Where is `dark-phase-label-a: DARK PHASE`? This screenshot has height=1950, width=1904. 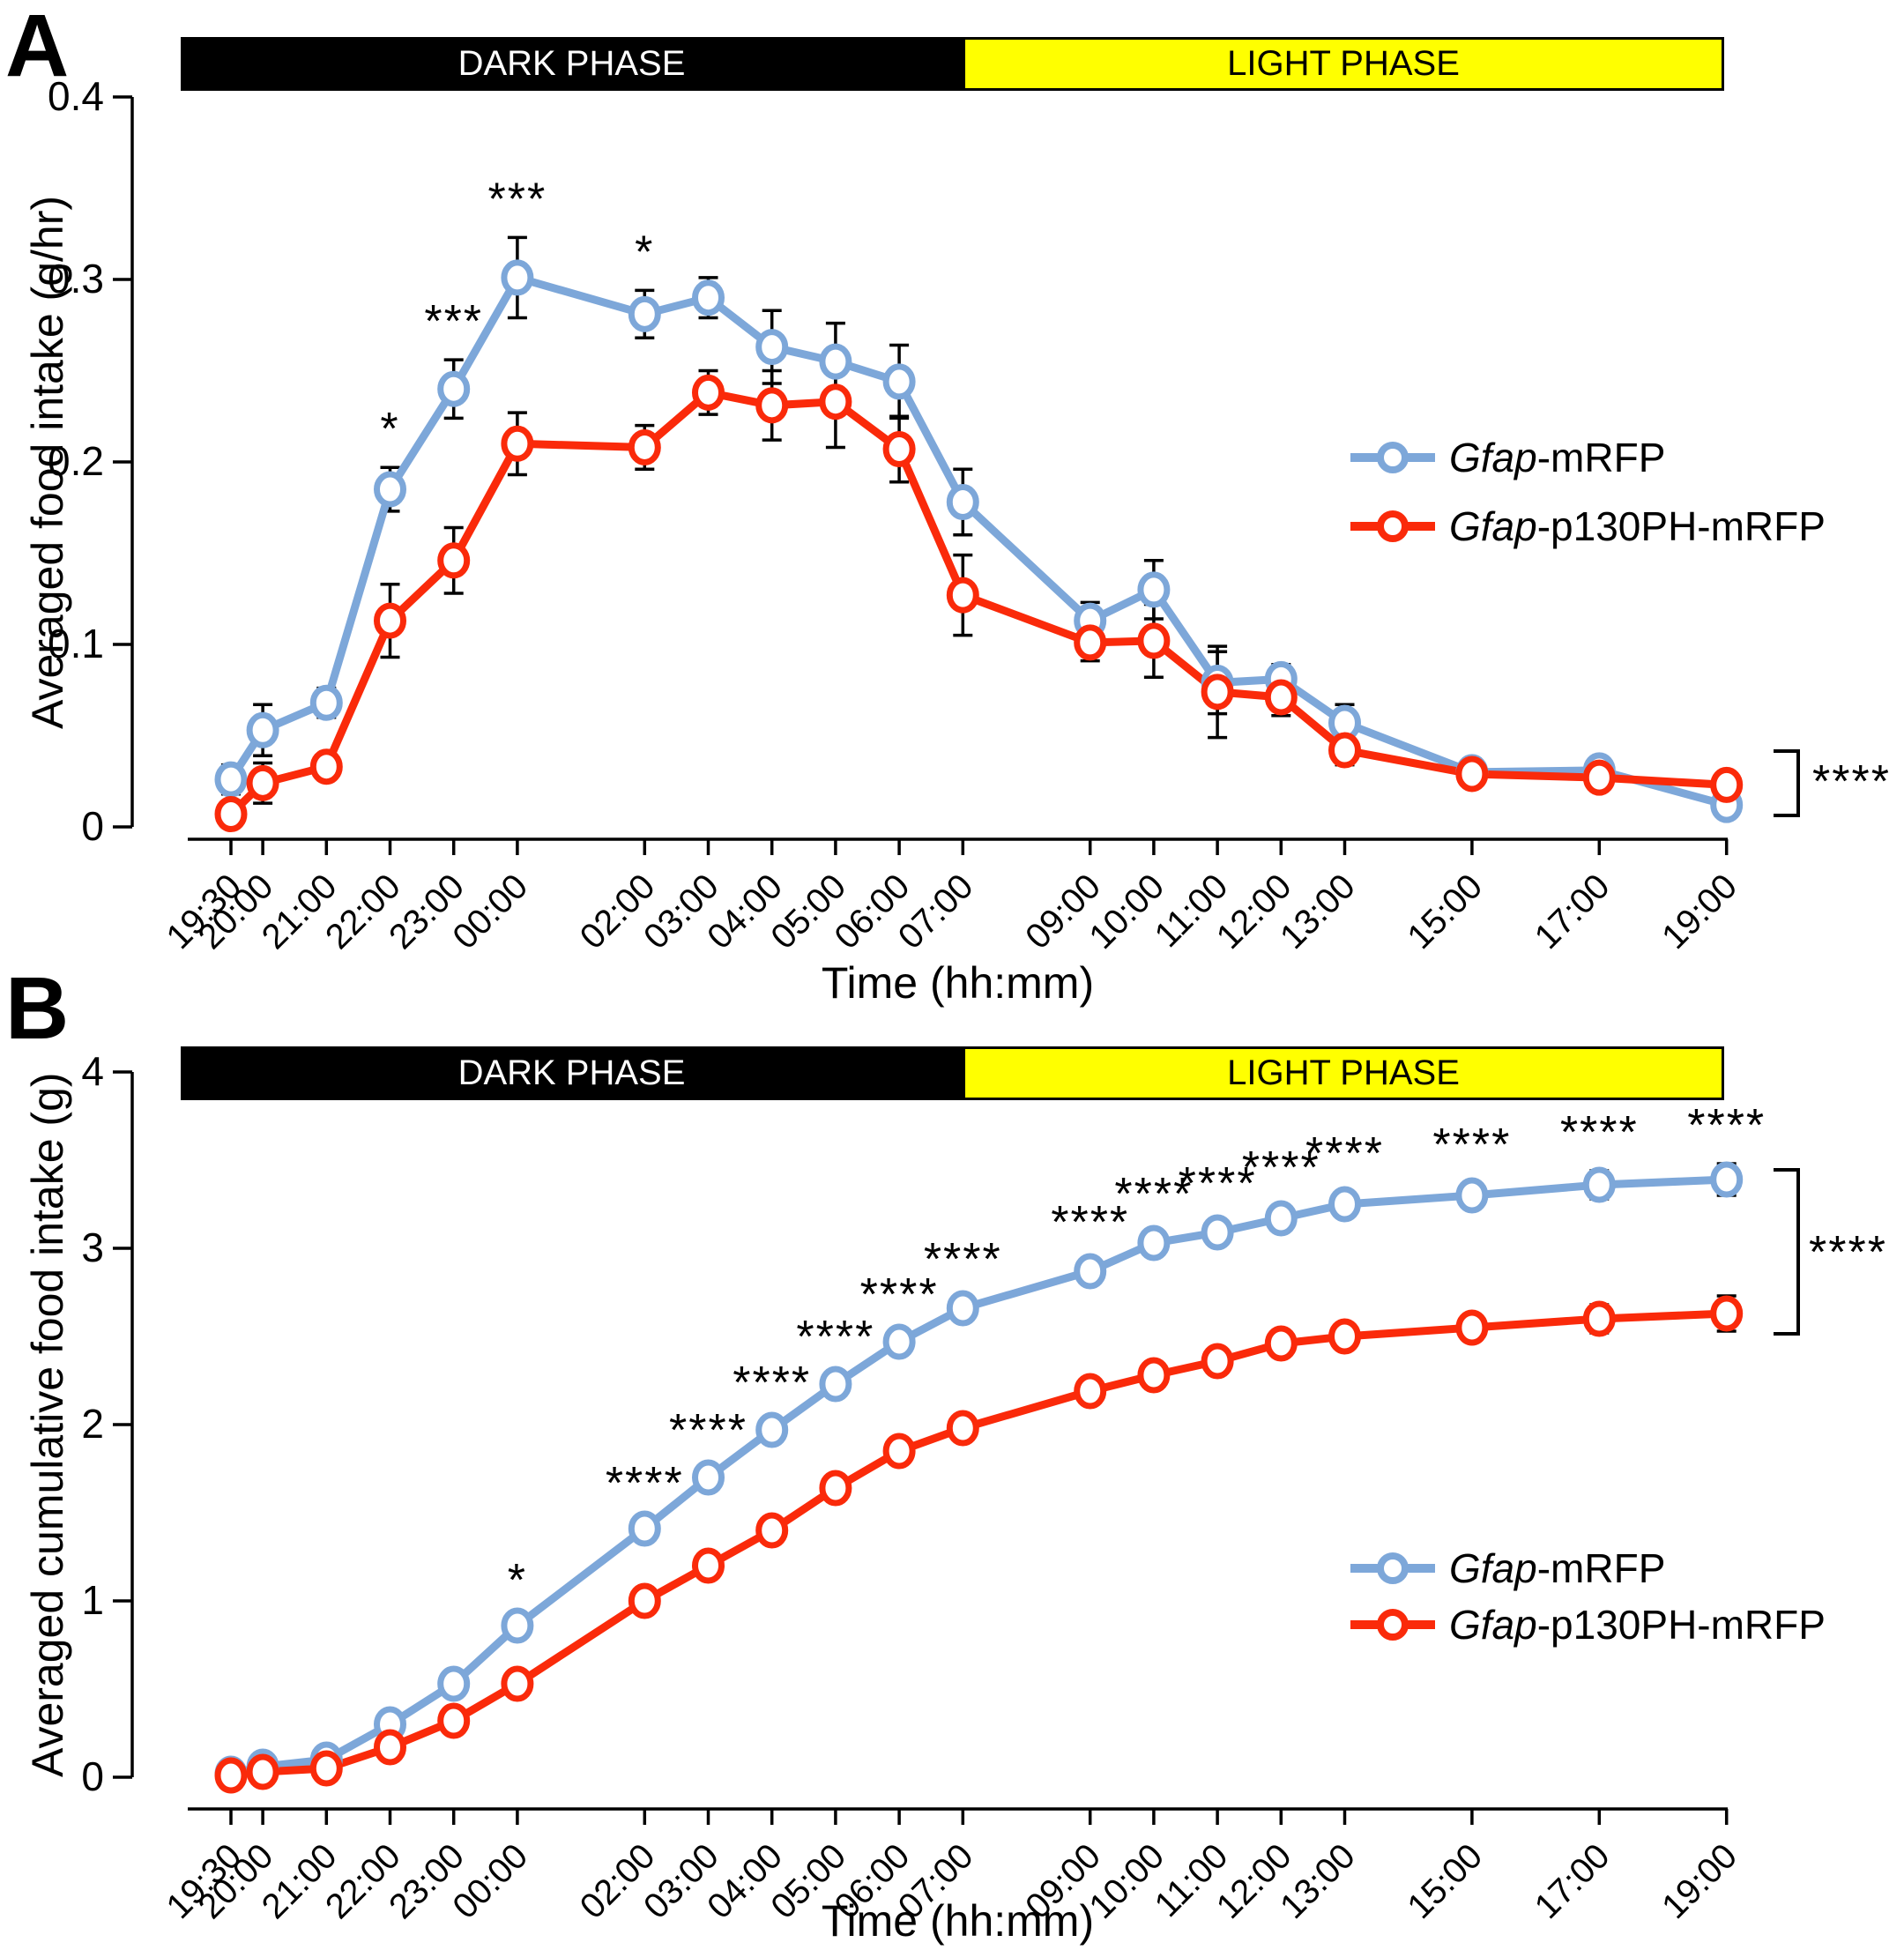 dark-phase-label-a: DARK PHASE is located at coordinates (571, 63).